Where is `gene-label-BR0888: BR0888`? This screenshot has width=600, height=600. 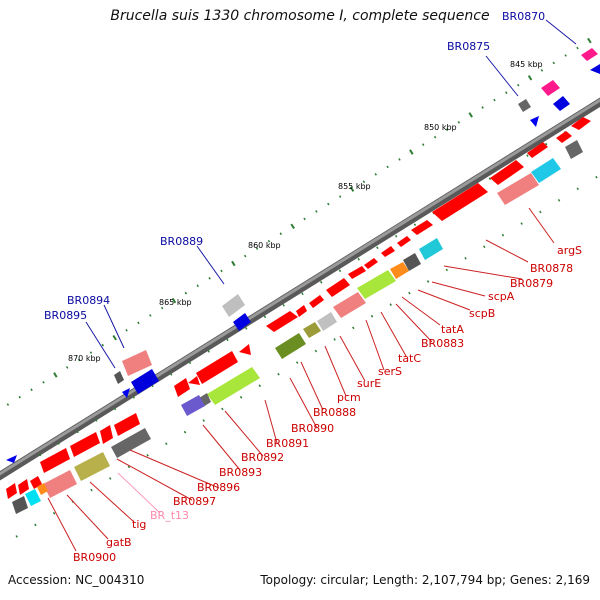 gene-label-BR0888: BR0888 is located at coordinates (334, 412).